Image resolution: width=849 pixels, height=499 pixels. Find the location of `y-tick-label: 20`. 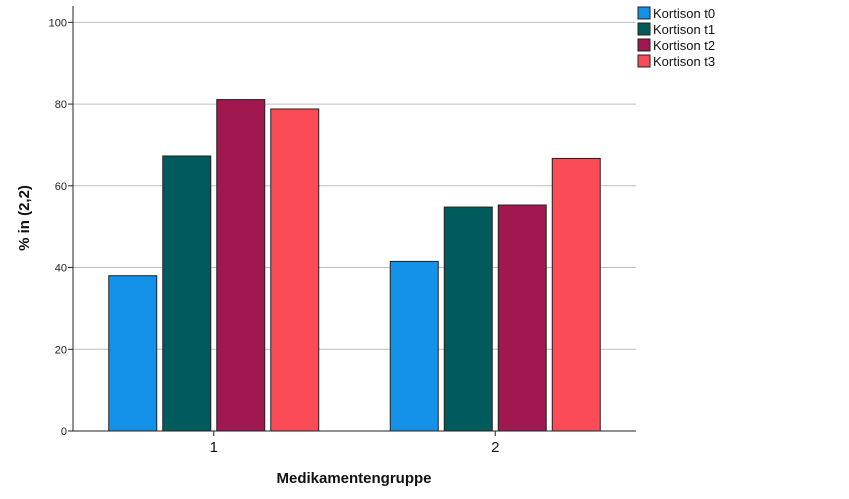

y-tick-label: 20 is located at coordinates (61, 350).